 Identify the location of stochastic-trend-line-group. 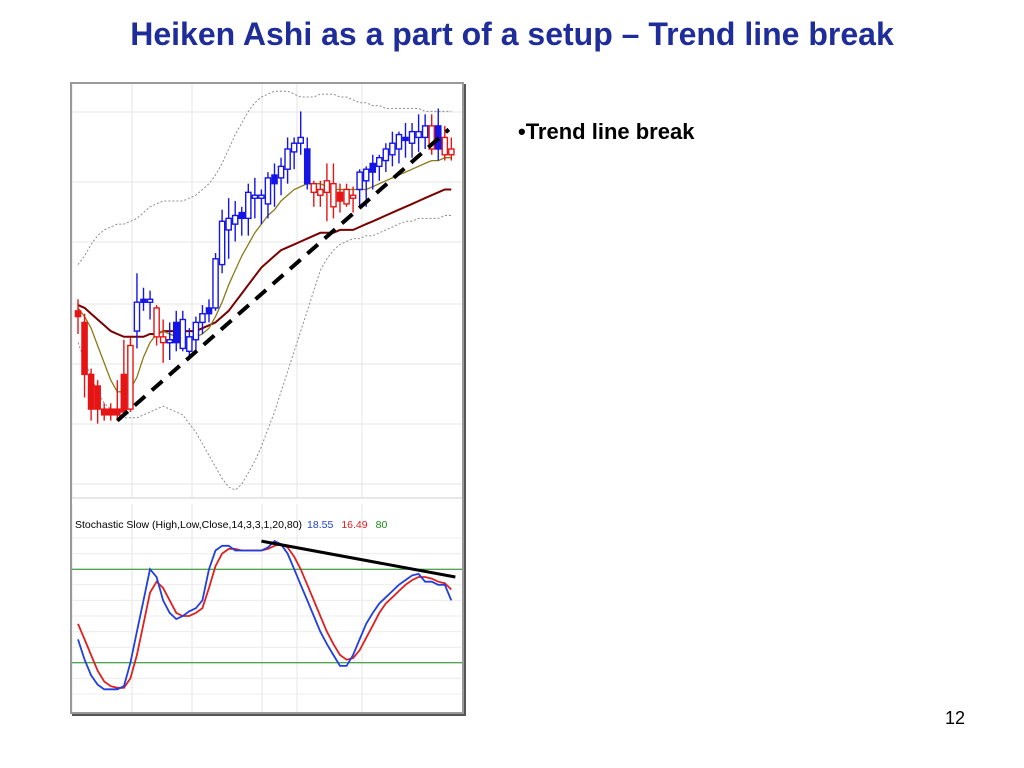
(358, 559).